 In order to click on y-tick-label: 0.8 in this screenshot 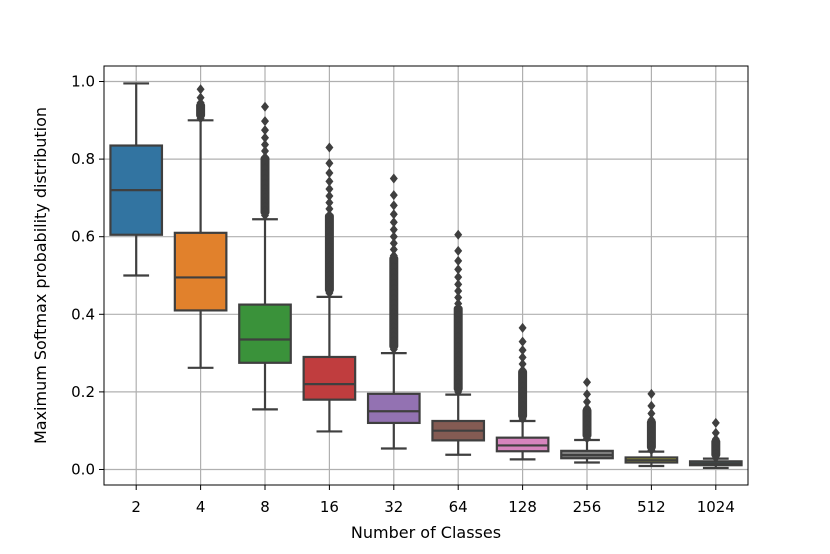, I will do `click(83, 159)`.